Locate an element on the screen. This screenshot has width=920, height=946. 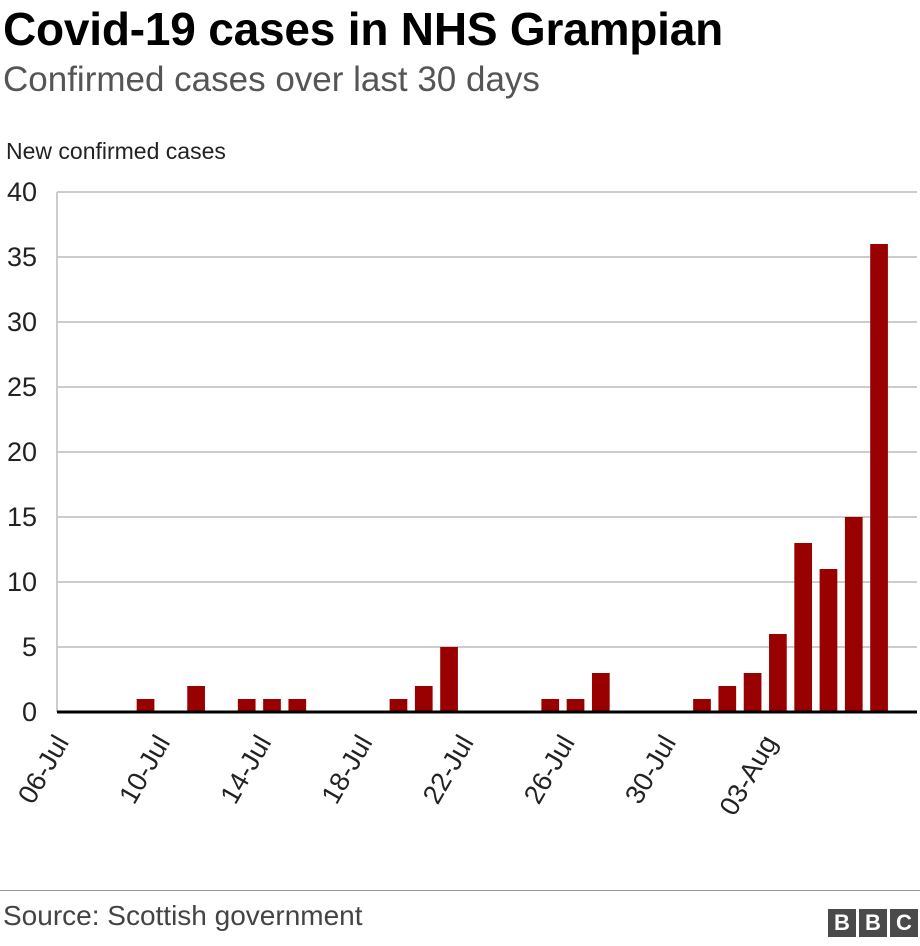
bar-04-Aug is located at coordinates (803, 627).